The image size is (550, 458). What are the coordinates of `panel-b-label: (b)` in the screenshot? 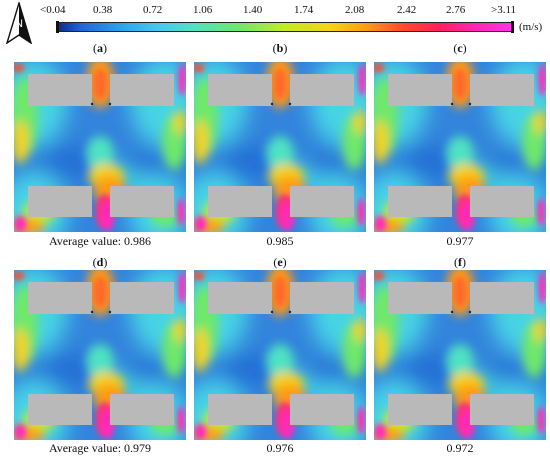 It's located at (280, 48).